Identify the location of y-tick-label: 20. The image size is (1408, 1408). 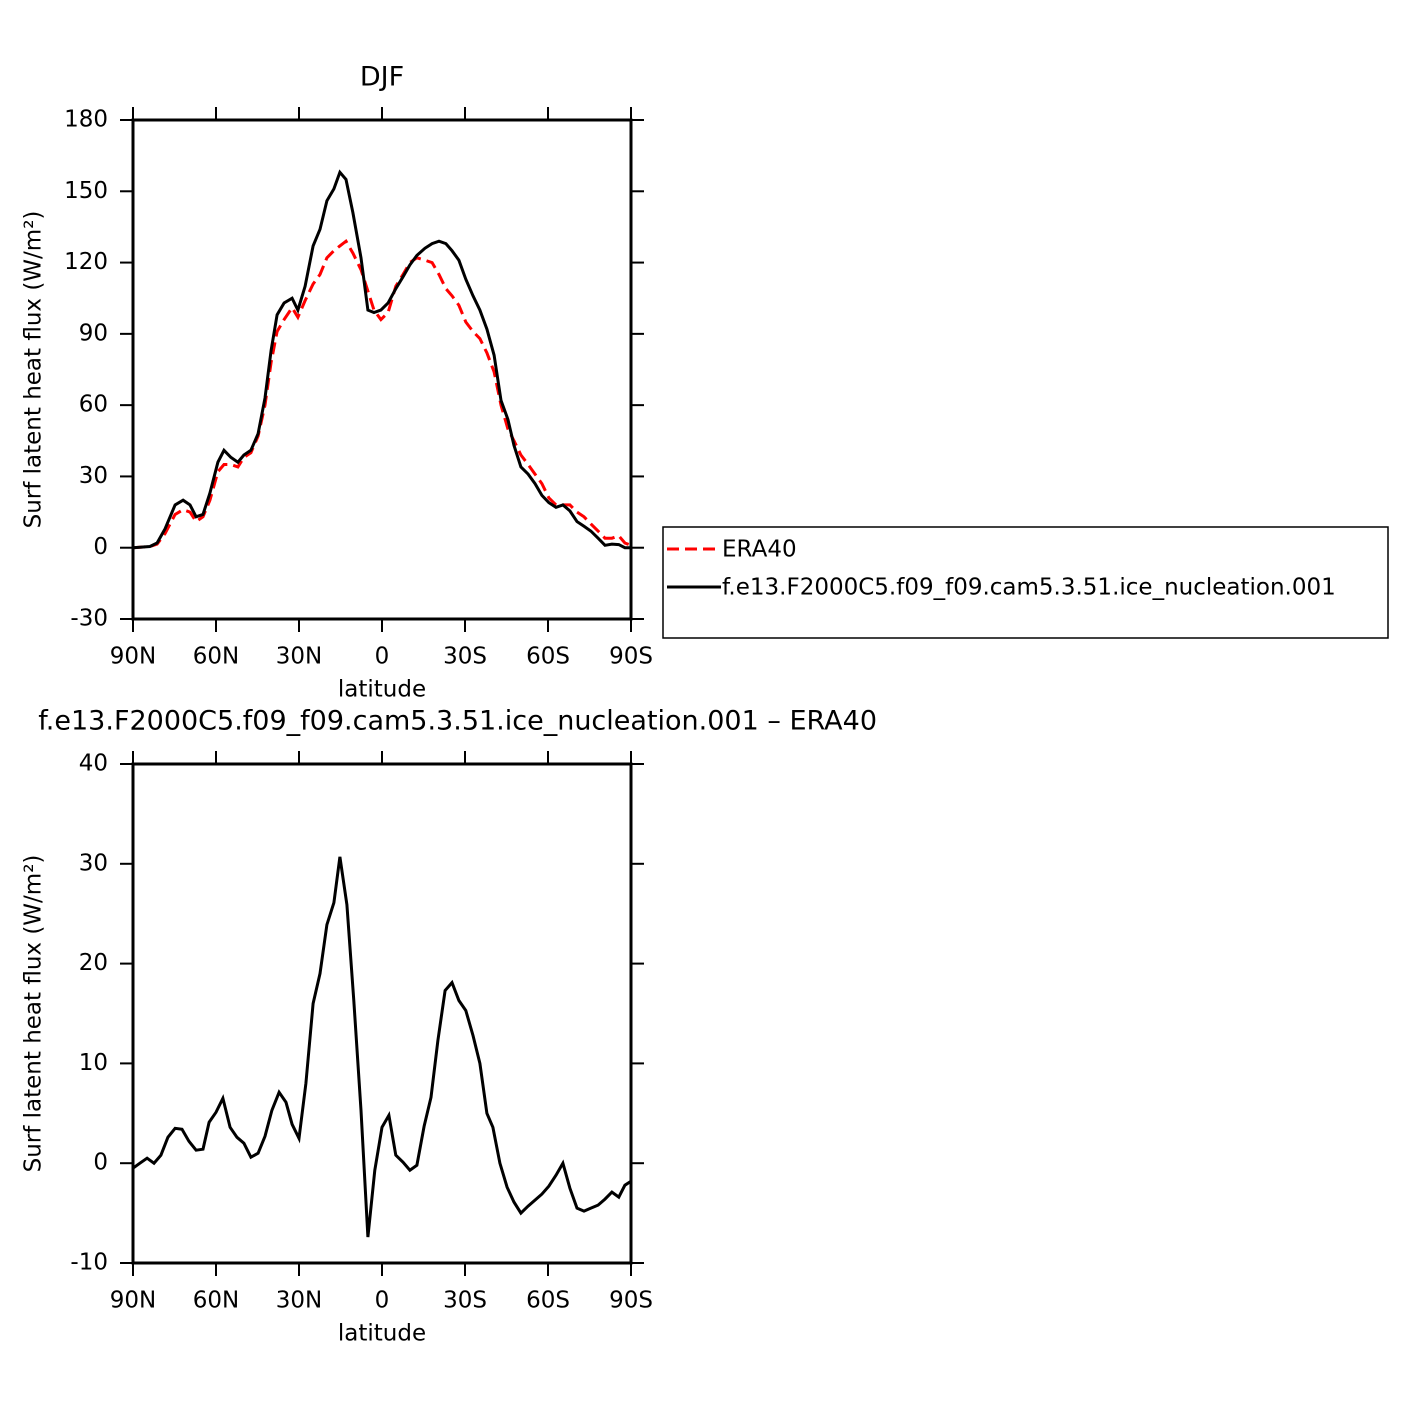
(93, 963).